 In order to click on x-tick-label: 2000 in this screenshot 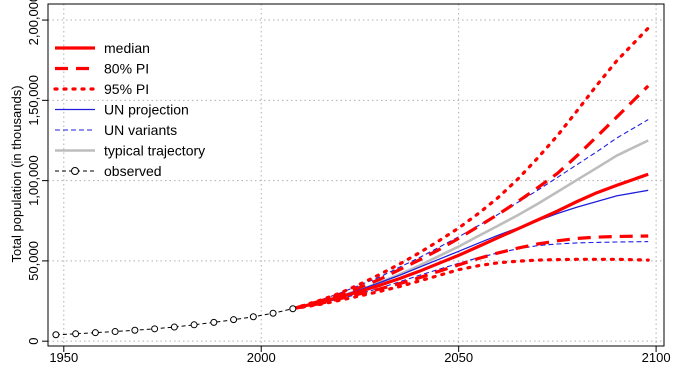, I will do `click(261, 357)`.